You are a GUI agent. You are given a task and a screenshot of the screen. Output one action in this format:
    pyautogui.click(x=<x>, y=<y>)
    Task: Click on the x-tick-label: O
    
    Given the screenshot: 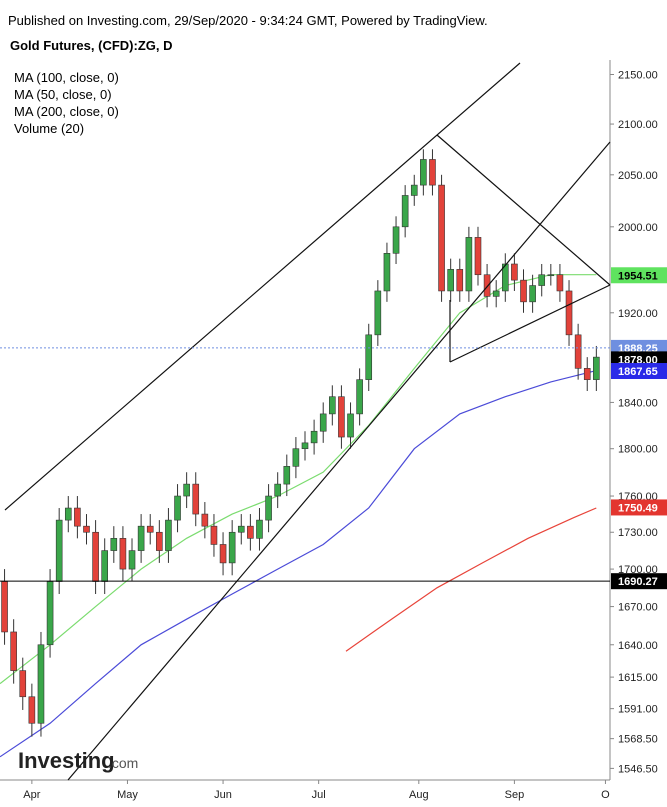 What is the action you would take?
    pyautogui.click(x=605, y=795)
    